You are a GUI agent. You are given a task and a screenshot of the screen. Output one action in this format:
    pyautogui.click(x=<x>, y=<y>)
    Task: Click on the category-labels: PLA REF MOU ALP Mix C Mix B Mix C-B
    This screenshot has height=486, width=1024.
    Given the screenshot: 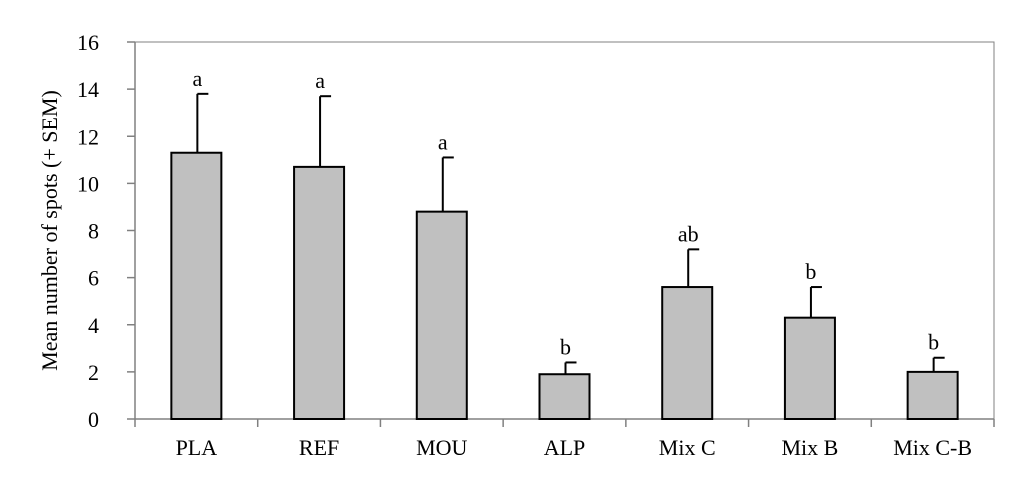 What is the action you would take?
    pyautogui.click(x=574, y=447)
    